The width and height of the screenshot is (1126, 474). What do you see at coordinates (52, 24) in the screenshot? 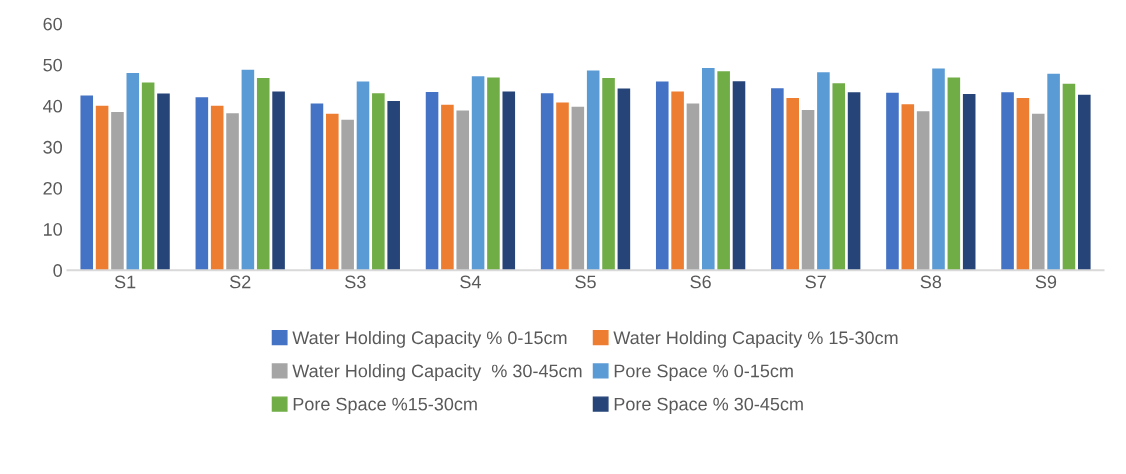
I see `y-tick-label: 60` at bounding box center [52, 24].